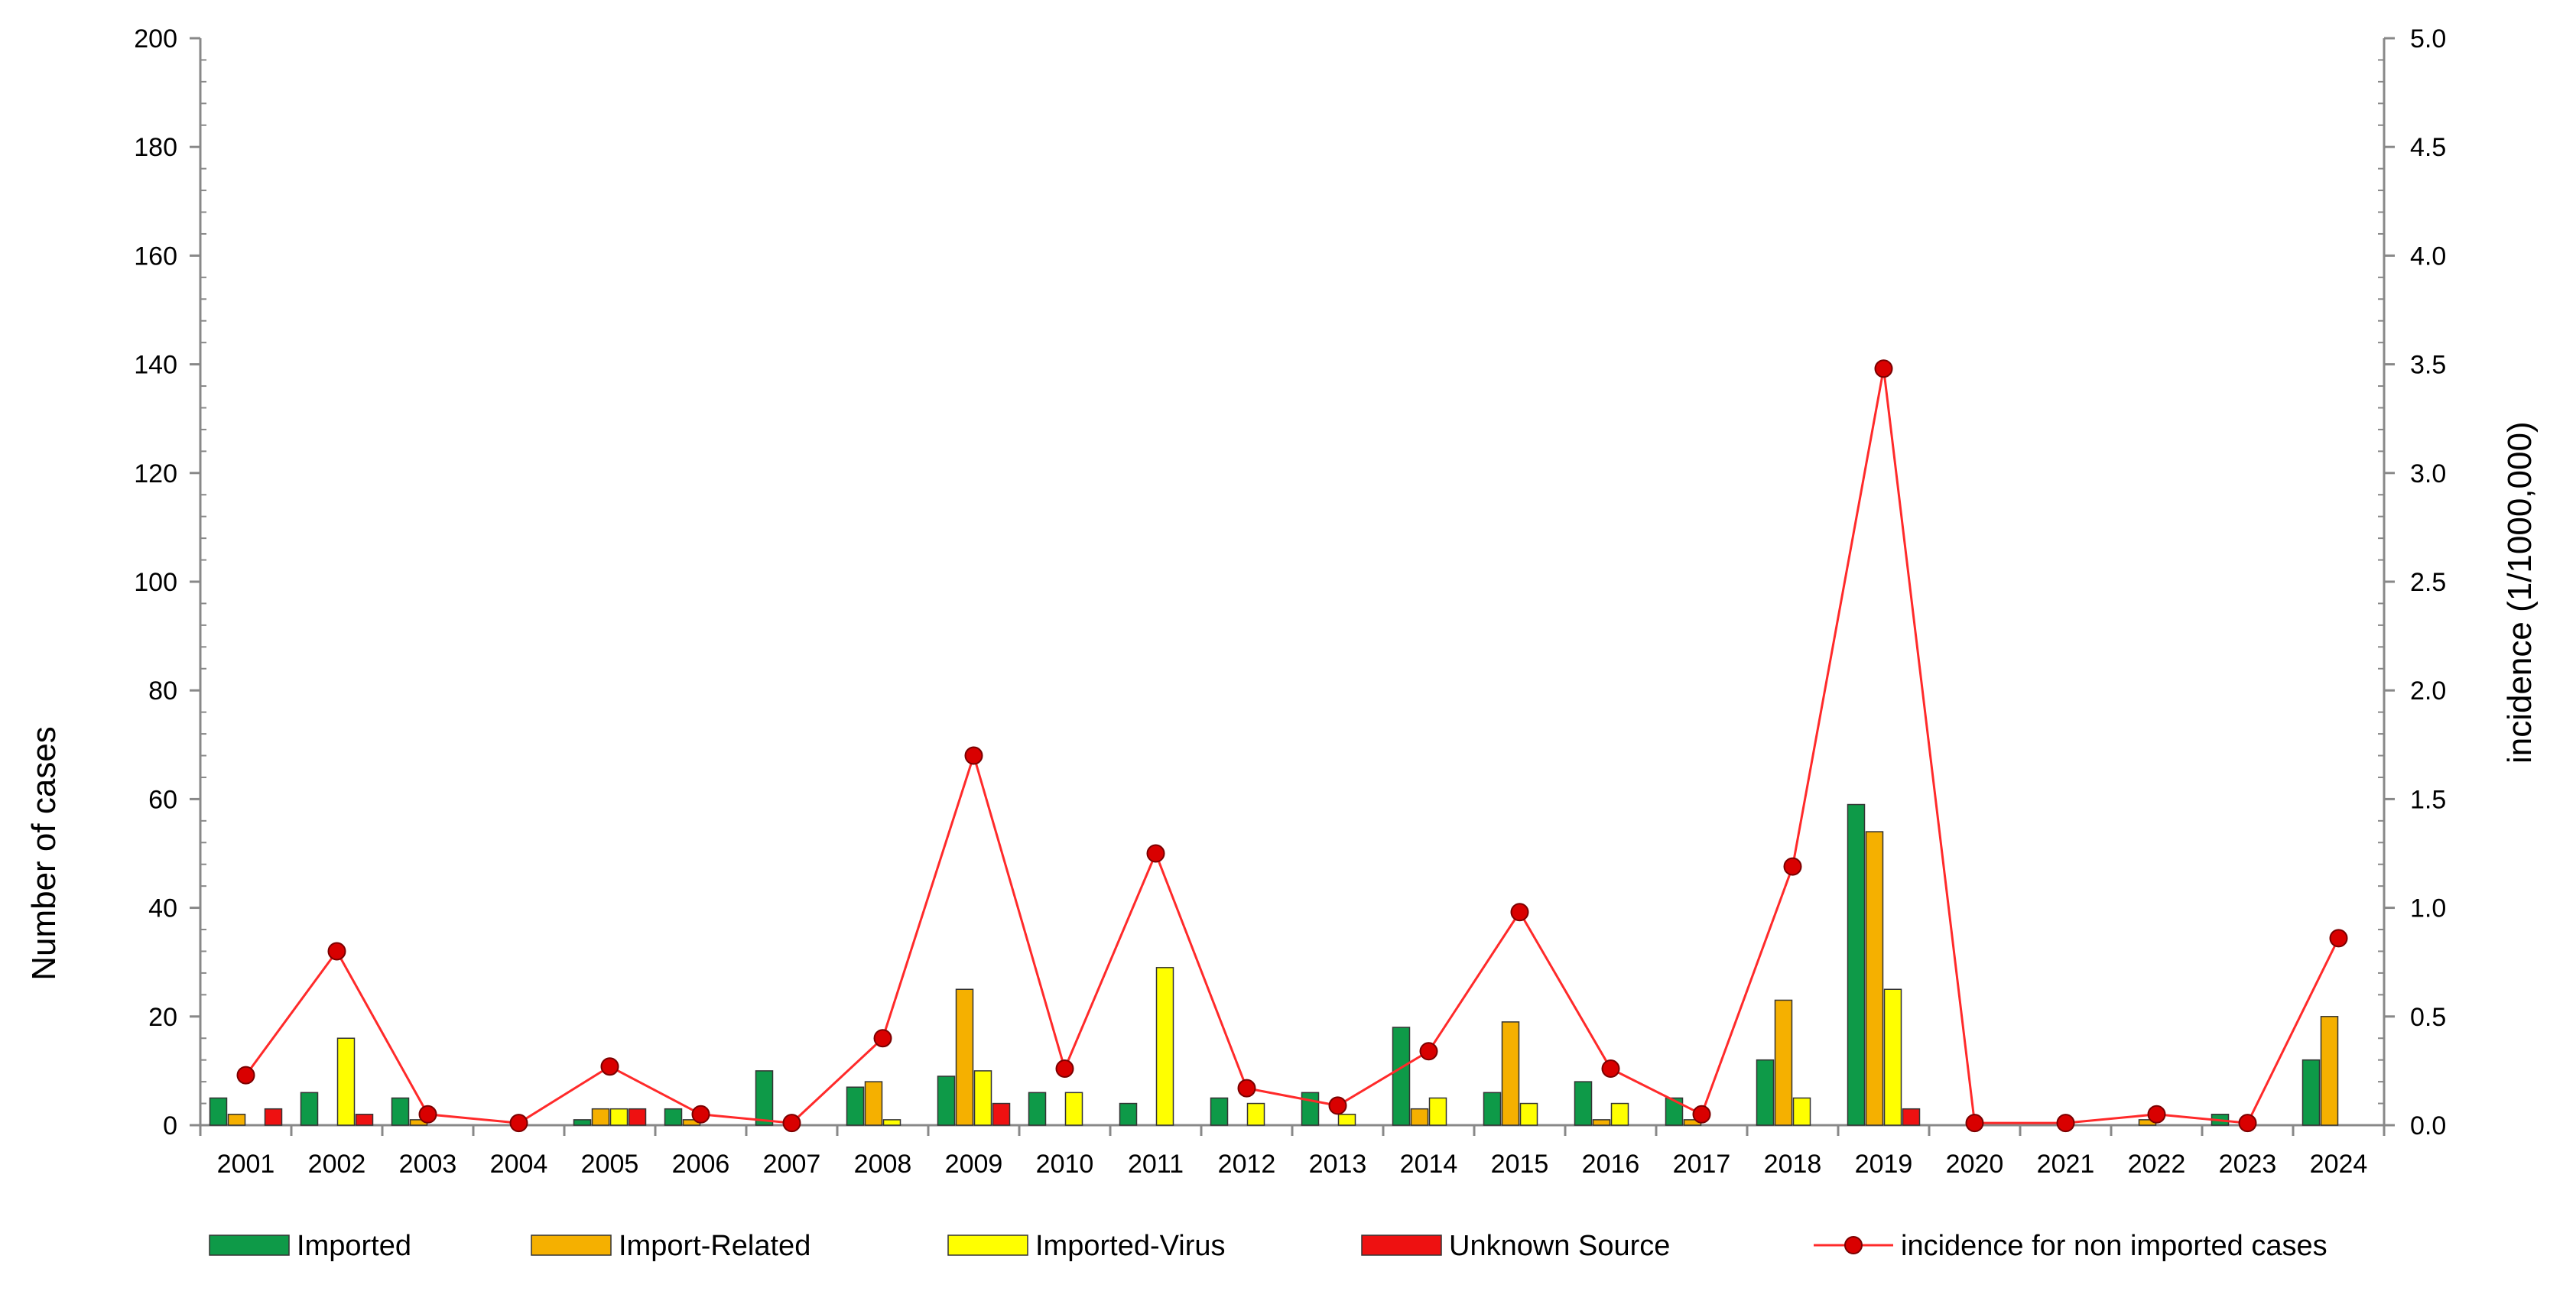  Describe the element at coordinates (2428, 1018) in the screenshot. I see `y2-tick-label: 0.5` at that location.